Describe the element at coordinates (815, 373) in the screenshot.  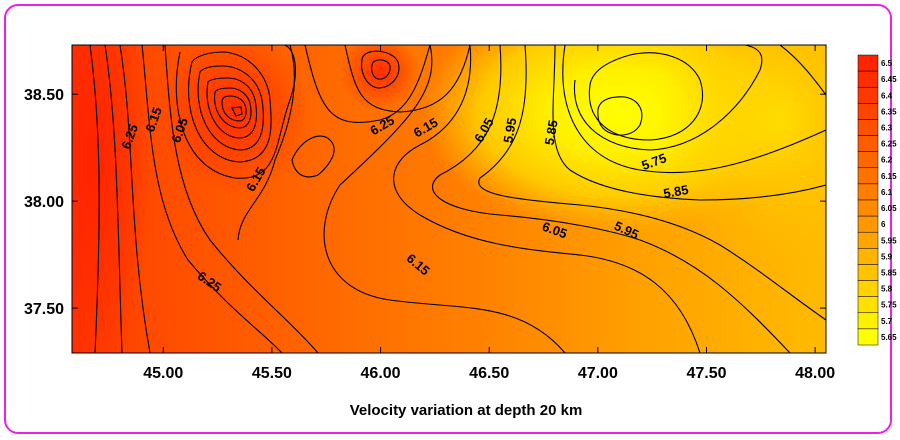
I see `x-tick-label: 48.00` at that location.